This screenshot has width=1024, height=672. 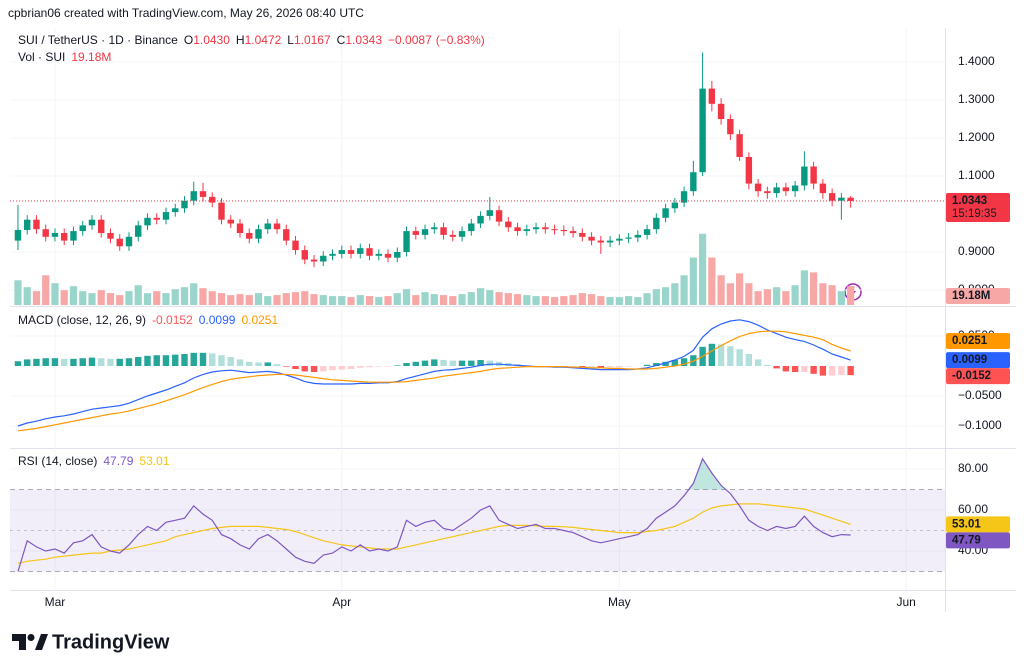 I want to click on rsi-axis-label-box, so click(x=978, y=540).